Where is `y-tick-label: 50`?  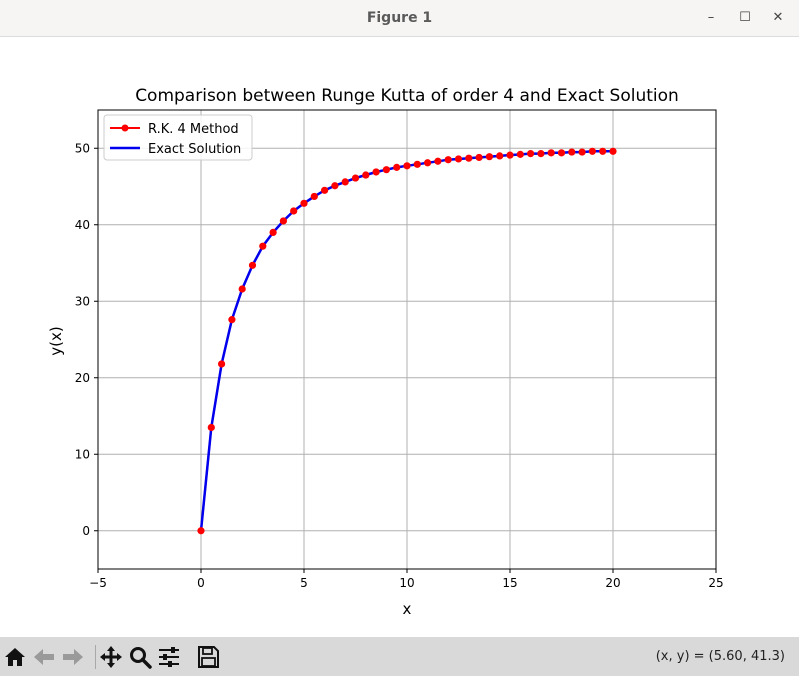 y-tick-label: 50 is located at coordinates (82, 148).